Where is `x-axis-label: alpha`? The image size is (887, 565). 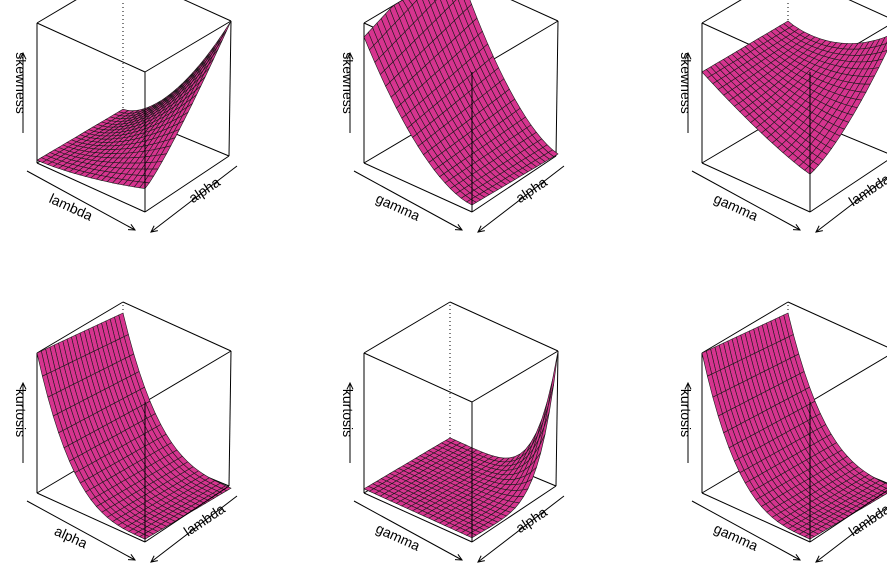 x-axis-label: alpha is located at coordinates (71, 537).